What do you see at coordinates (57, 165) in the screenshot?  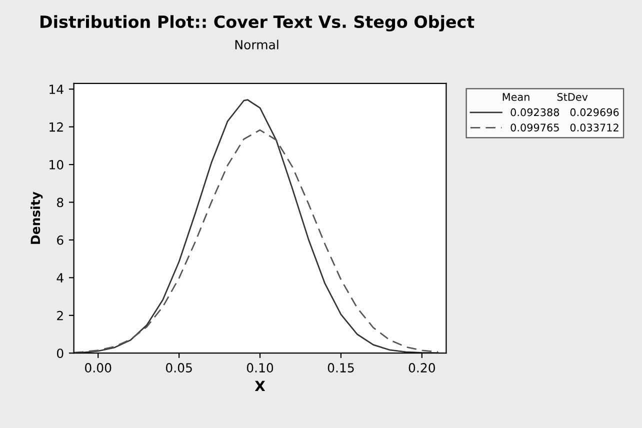 I see `y-tick-label: 10` at bounding box center [57, 165].